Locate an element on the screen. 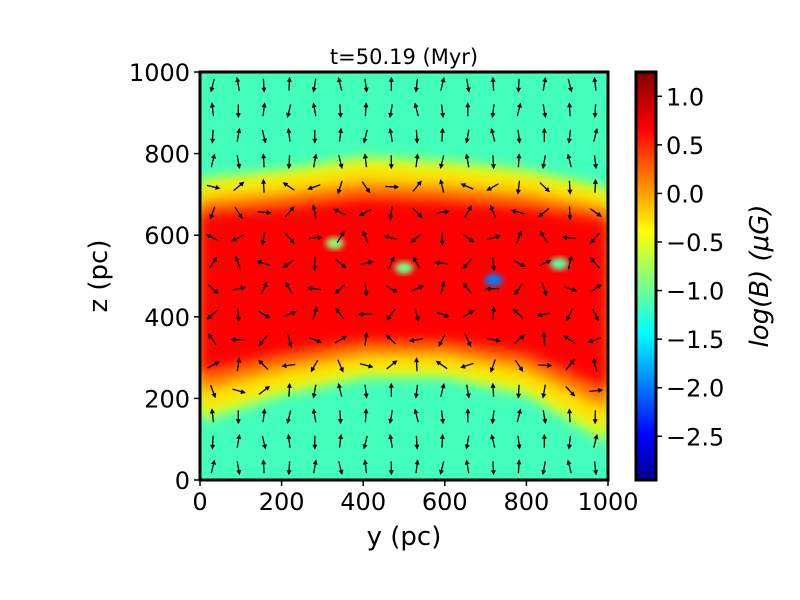 Image resolution: width=800 pixels, height=600 pixels. x-axis-ticks: 0 200 400 600 800 1000 is located at coordinates (415, 498).